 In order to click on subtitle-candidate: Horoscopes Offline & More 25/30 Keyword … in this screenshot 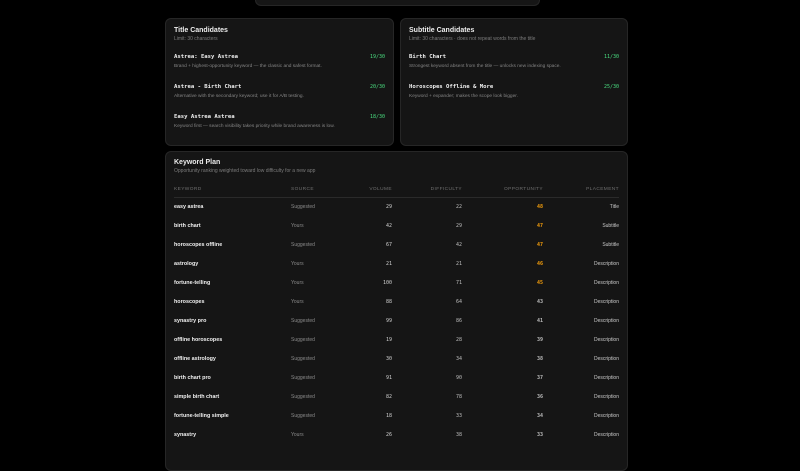, I will do `click(514, 91)`.